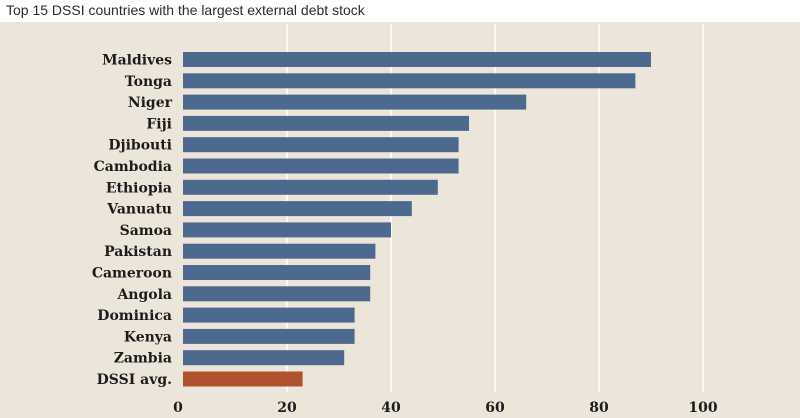  Describe the element at coordinates (134, 380) in the screenshot. I see `category-label-dssi-avg: DSSI avg.` at that location.